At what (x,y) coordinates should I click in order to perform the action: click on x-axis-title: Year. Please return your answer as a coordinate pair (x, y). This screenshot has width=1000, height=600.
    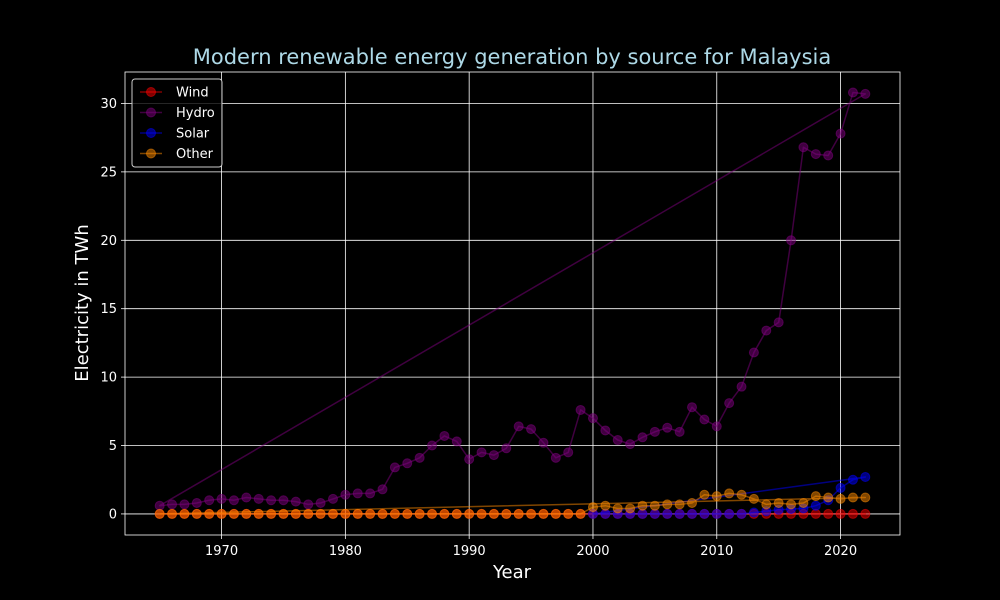
    Looking at the image, I should click on (512, 572).